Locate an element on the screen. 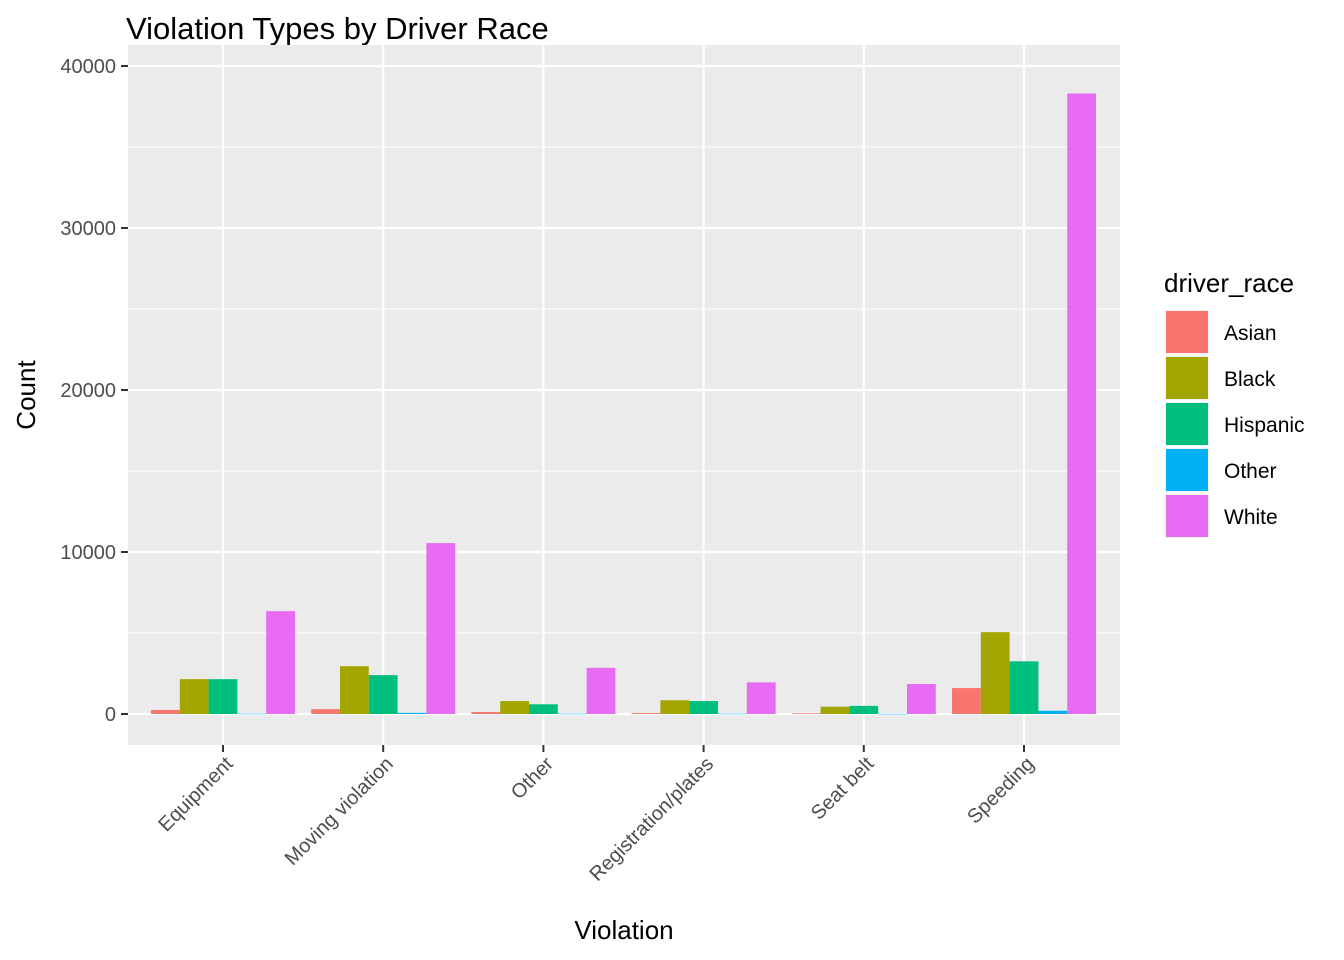  legend-swatch-other is located at coordinates (1187, 470).